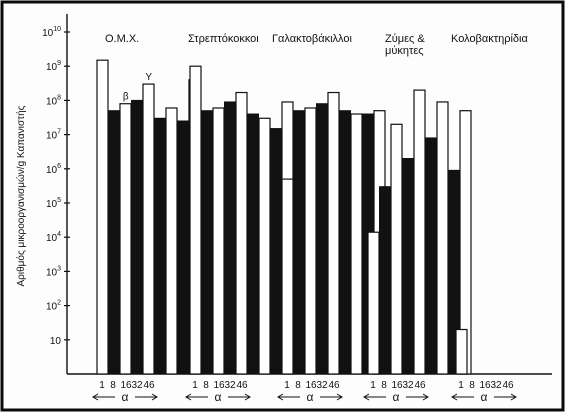 The image size is (565, 412). Describe the element at coordinates (223, 39) in the screenshot. I see `group-title: Στρεπτόκοκκοι` at that location.